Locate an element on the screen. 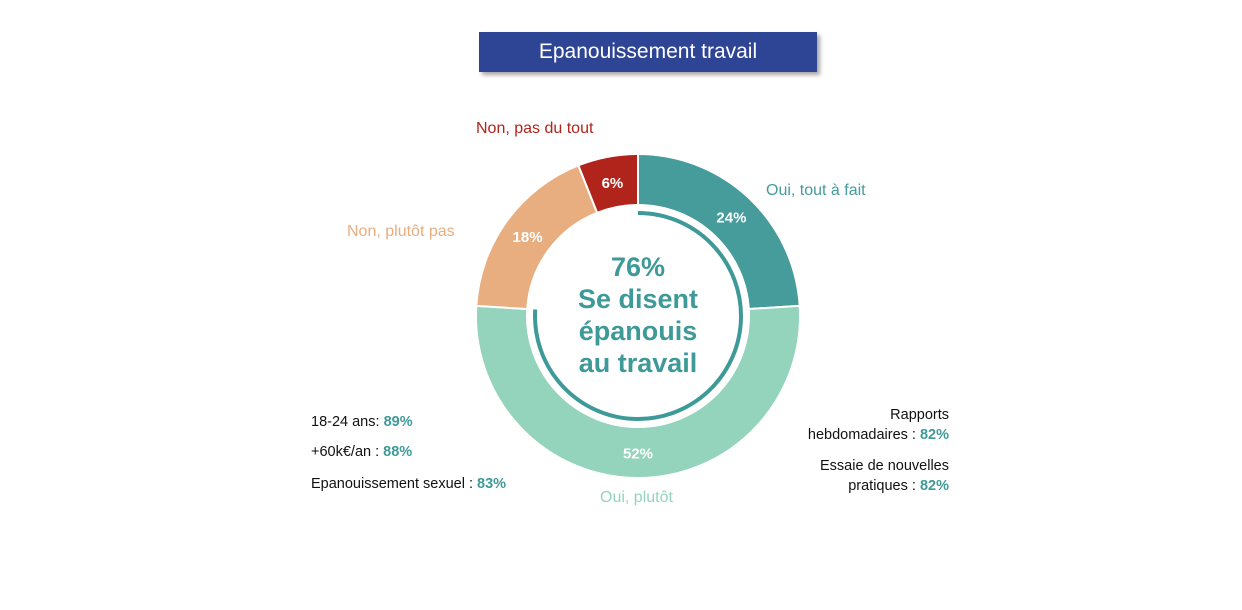 This screenshot has height=610, width=1242. note-60k: +60k€/an : 88% is located at coordinates (362, 452).